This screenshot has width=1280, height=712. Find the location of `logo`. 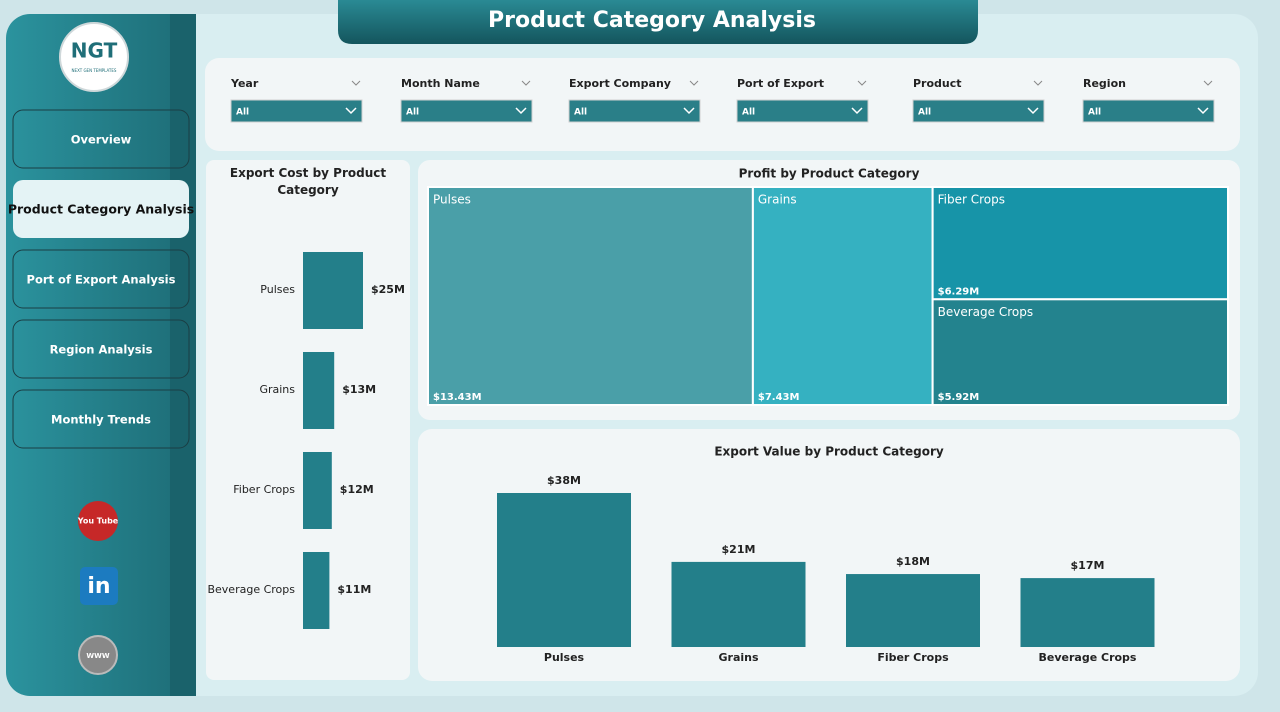

logo is located at coordinates (94, 57).